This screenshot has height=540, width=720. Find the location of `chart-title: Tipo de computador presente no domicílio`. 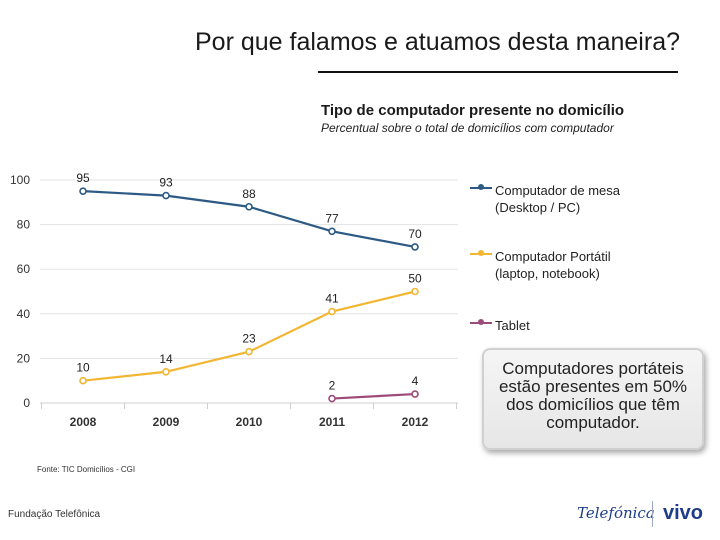

chart-title: Tipo de computador presente no domicílio is located at coordinates (473, 110).